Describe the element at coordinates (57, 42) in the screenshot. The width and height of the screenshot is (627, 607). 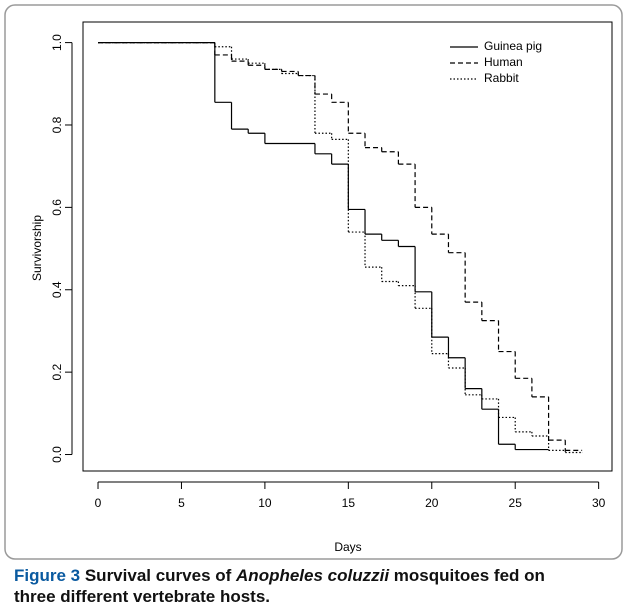
I see `y-tick-label: 1.0` at that location.